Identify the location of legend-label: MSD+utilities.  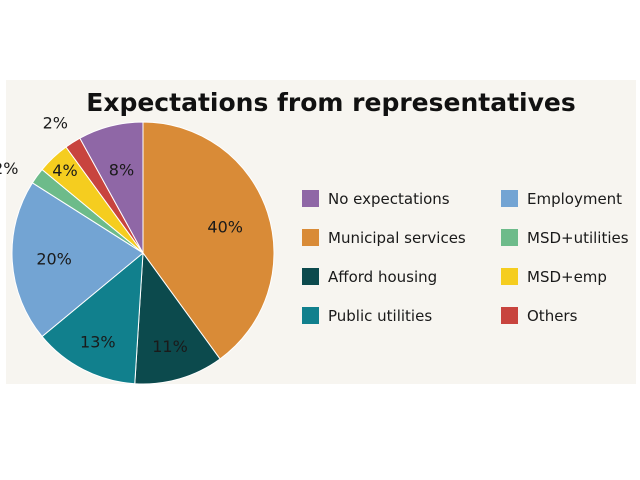
(578, 238).